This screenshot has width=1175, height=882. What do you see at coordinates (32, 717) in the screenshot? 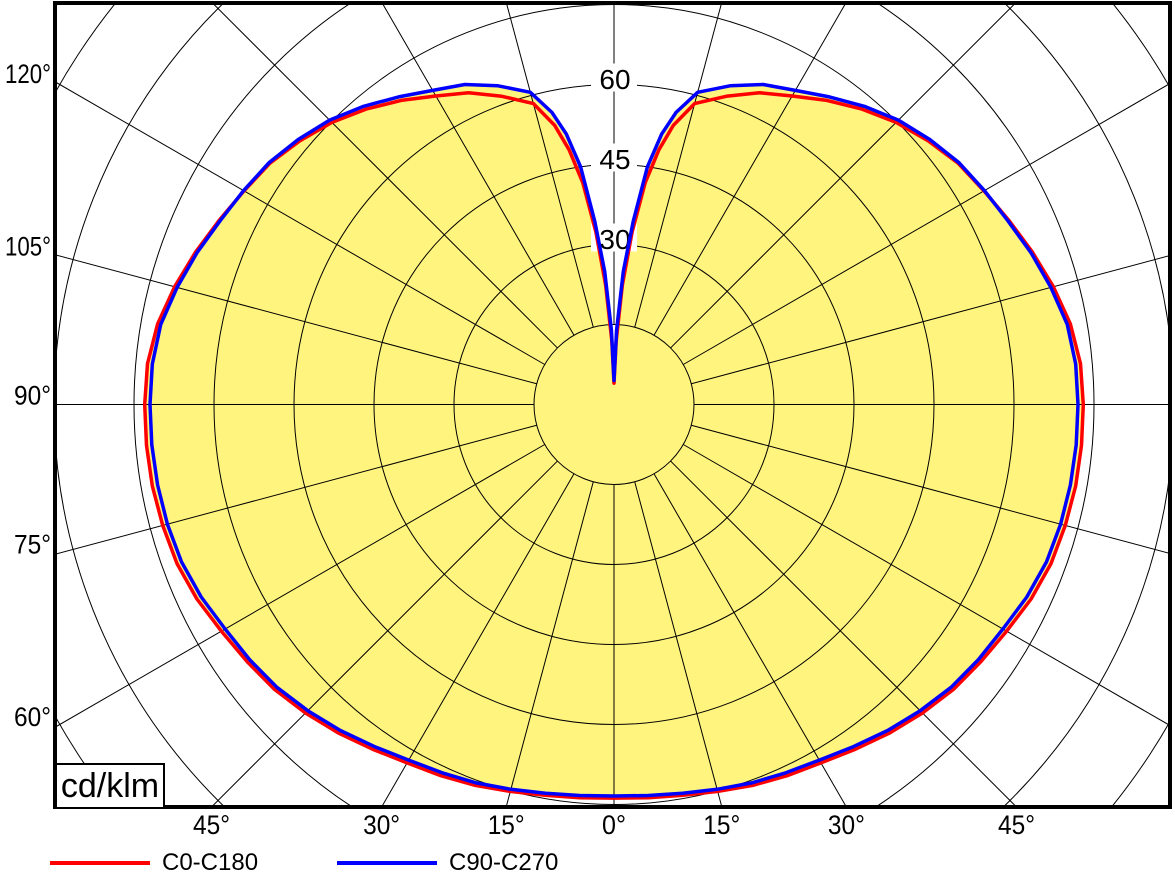
I see `angle-label-left-60: 60°` at bounding box center [32, 717].